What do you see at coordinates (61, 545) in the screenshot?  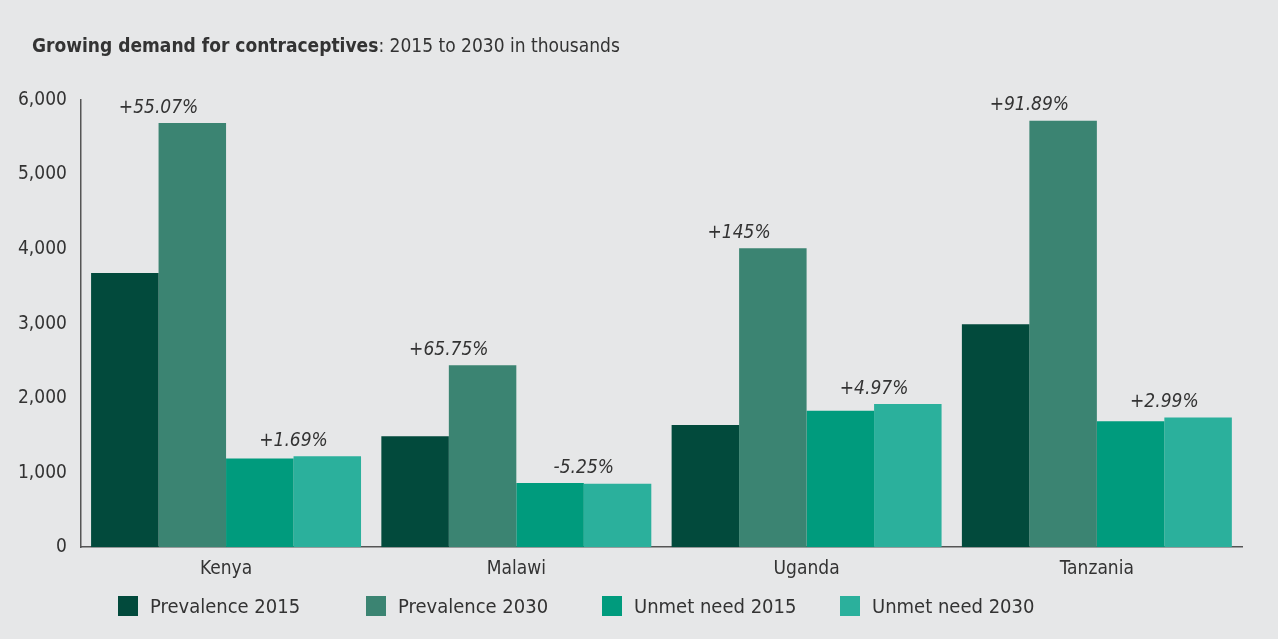 I see `y-tick-label: 0` at bounding box center [61, 545].